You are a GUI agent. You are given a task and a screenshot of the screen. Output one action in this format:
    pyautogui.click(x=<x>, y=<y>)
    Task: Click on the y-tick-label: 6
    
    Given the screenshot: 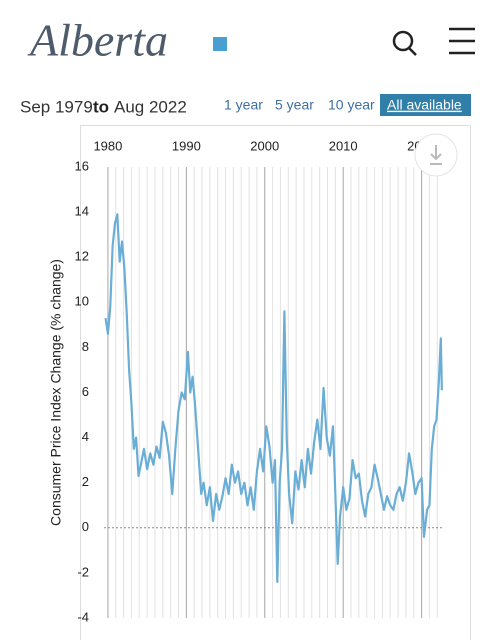 What is the action you would take?
    pyautogui.click(x=85, y=391)
    